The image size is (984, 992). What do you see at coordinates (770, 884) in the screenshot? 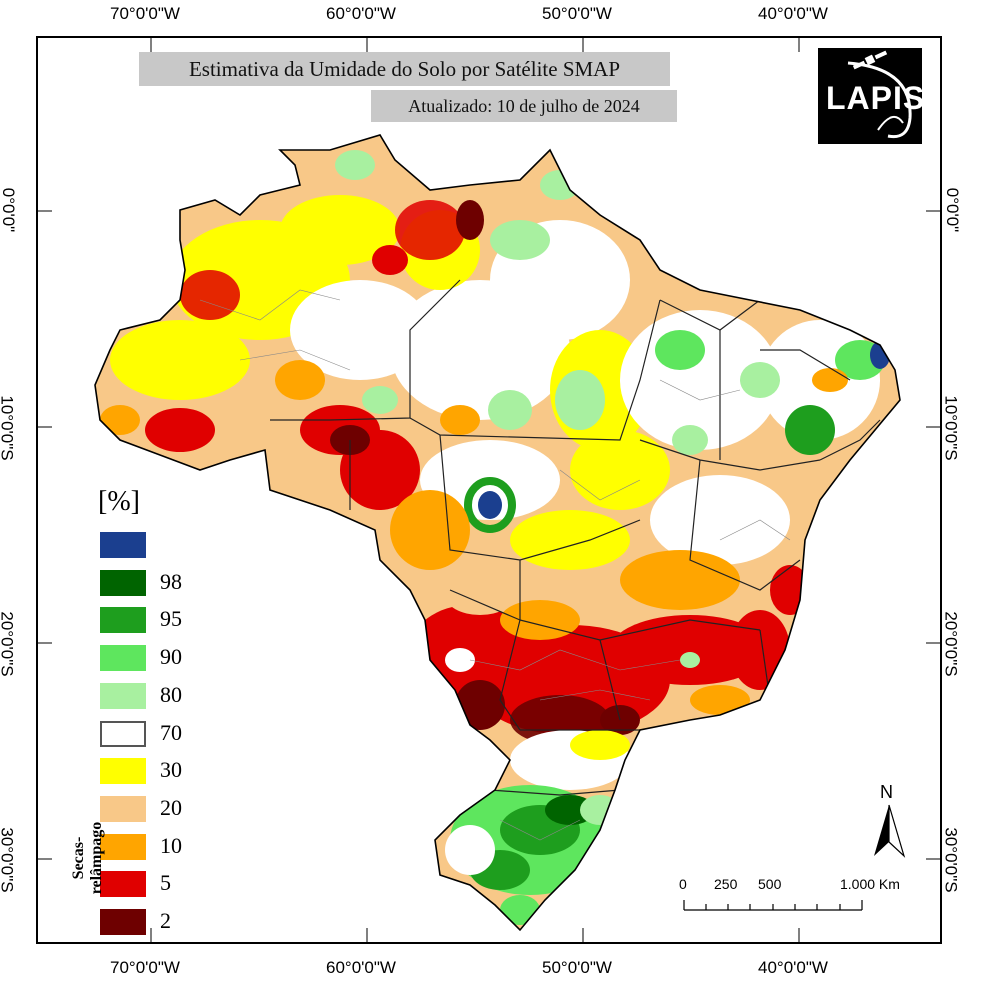
I see `scale-label: 500` at bounding box center [770, 884].